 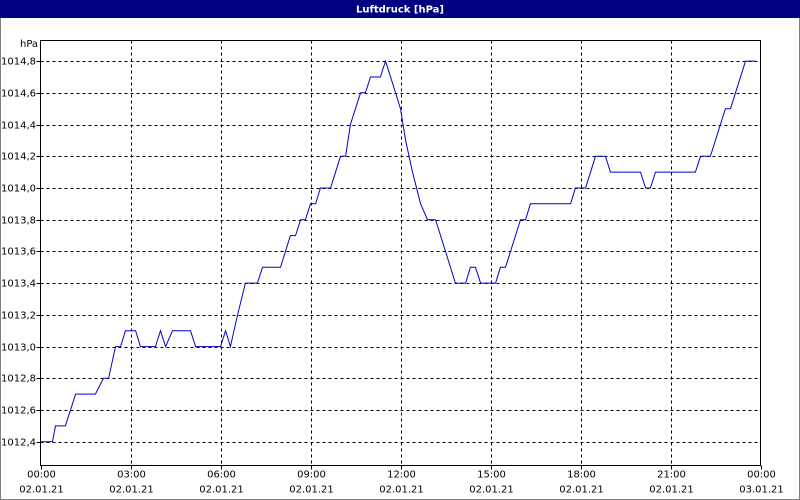 What do you see at coordinates (29, 44) in the screenshot?
I see `y-unit: hPa` at bounding box center [29, 44].